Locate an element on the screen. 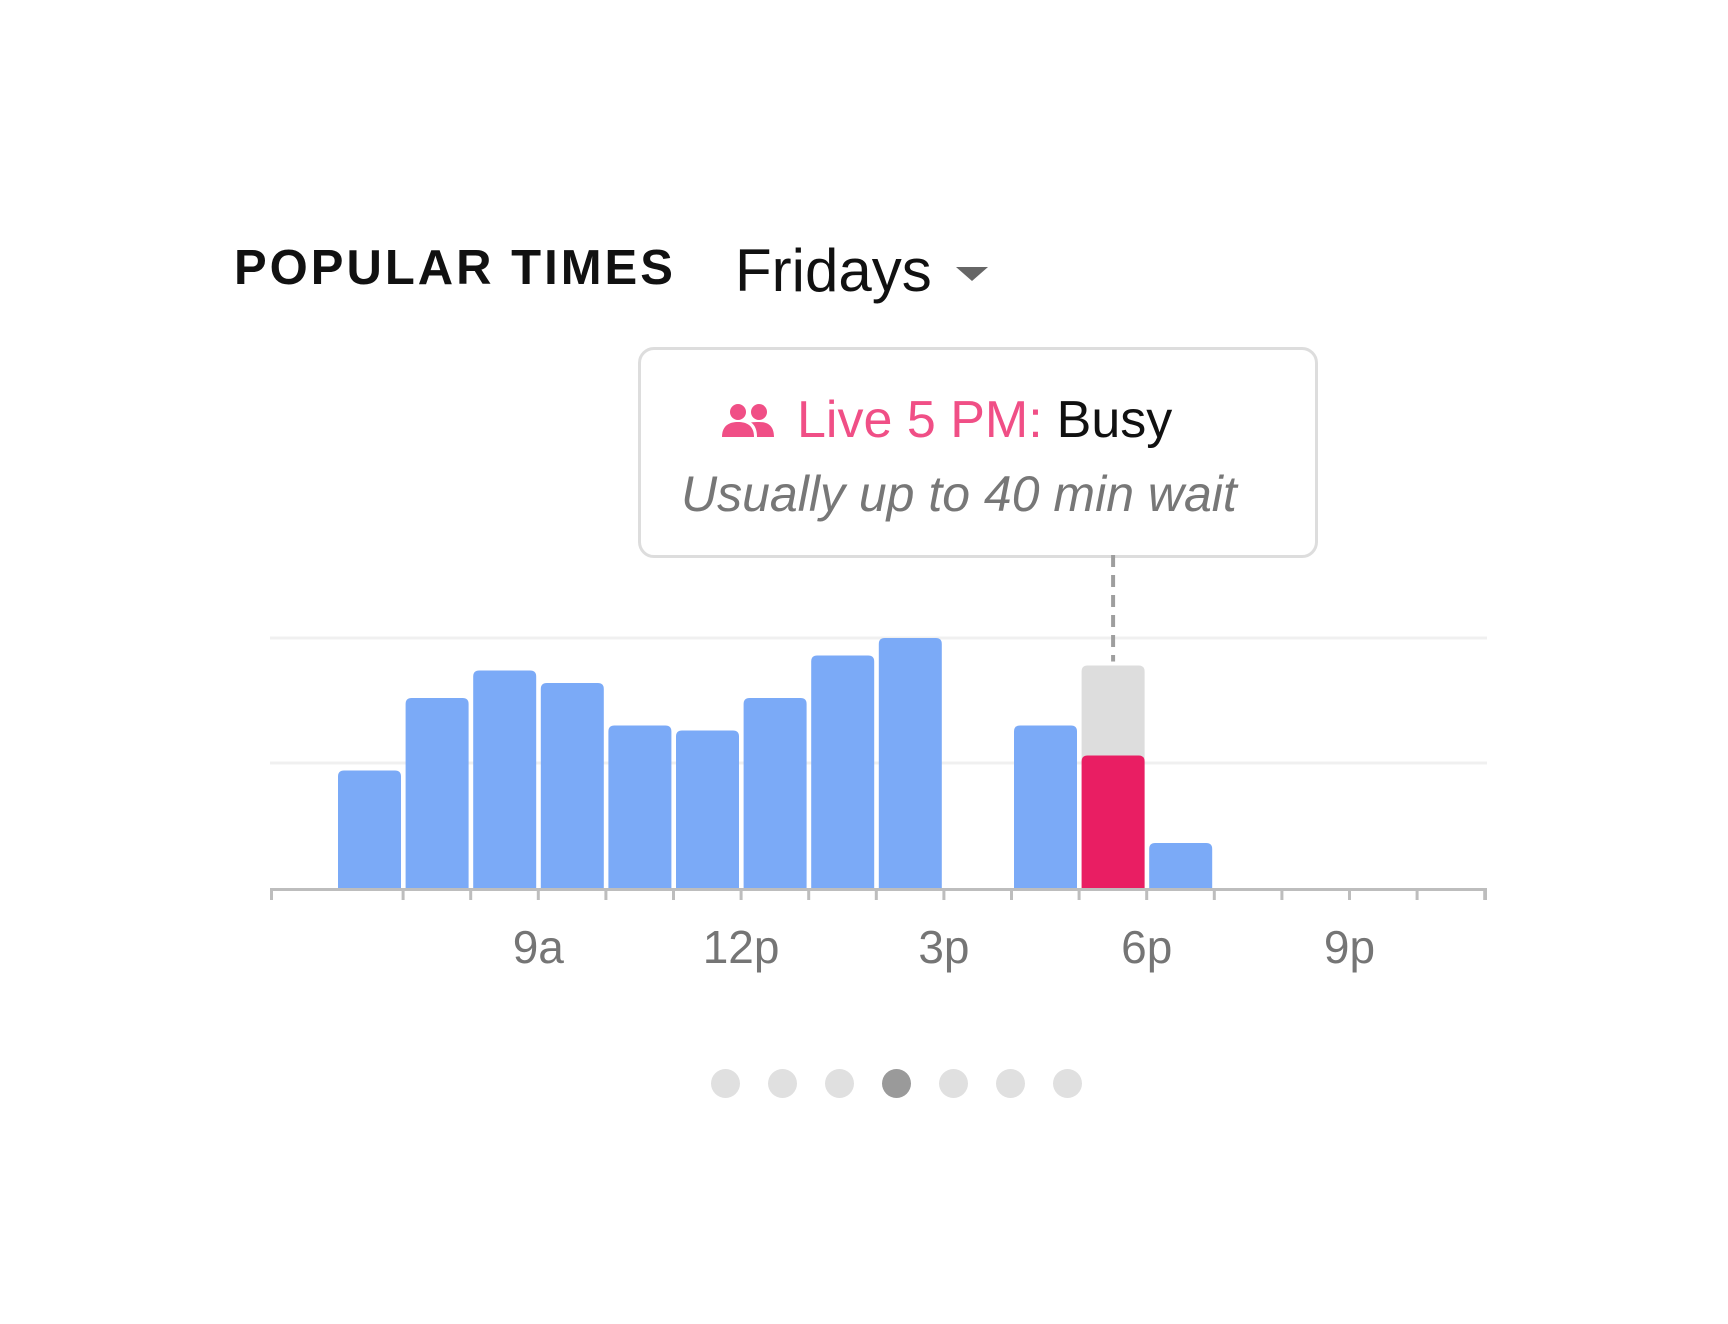  x-axis-label: 3p is located at coordinates (943, 947).